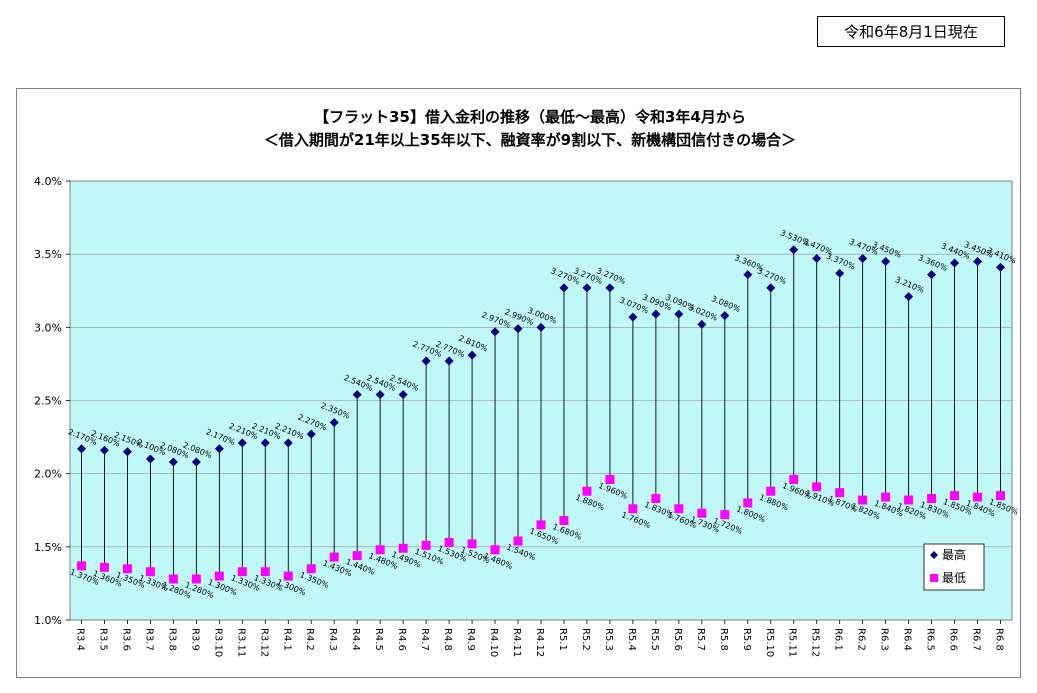 The width and height of the screenshot is (1037, 693). Describe the element at coordinates (171, 639) in the screenshot. I see `x-tick-label: R3.8` at that location.